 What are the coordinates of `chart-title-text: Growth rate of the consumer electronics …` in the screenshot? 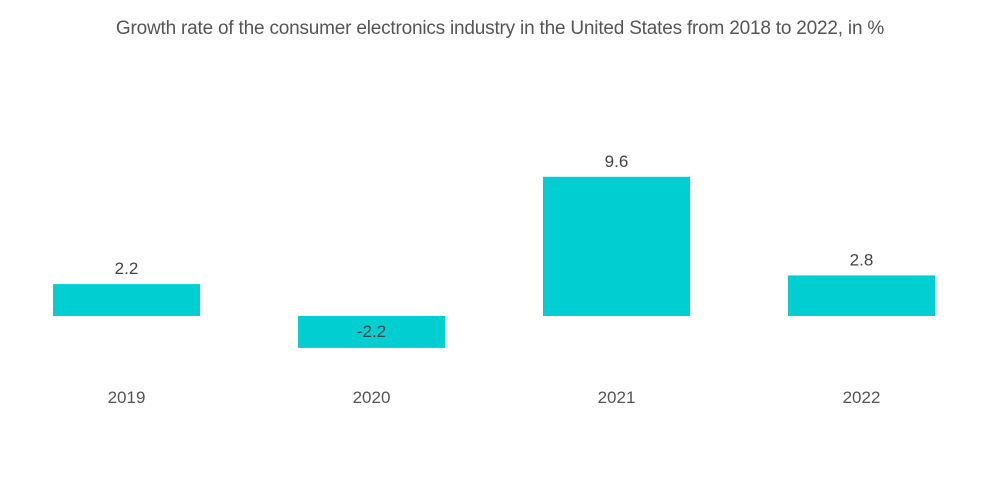 It's located at (500, 28).